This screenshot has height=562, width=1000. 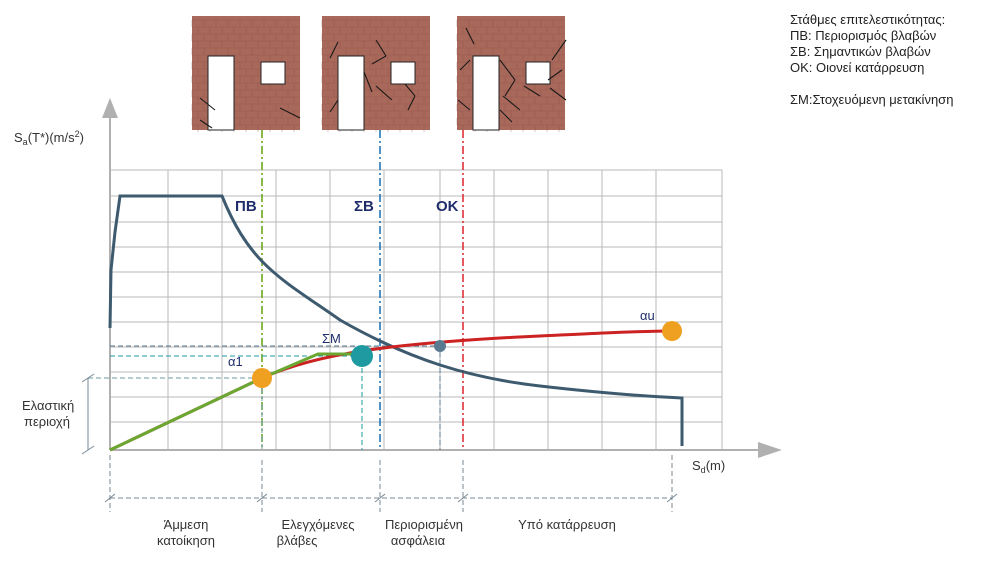 I want to click on zone-label-3-line2: ασφάλεια, so click(x=418, y=540).